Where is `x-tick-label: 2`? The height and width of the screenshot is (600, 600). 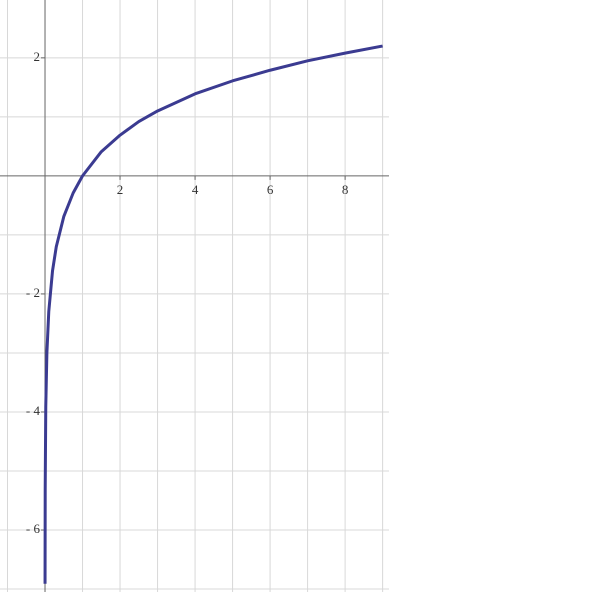
x-tick-label: 2 is located at coordinates (120, 189).